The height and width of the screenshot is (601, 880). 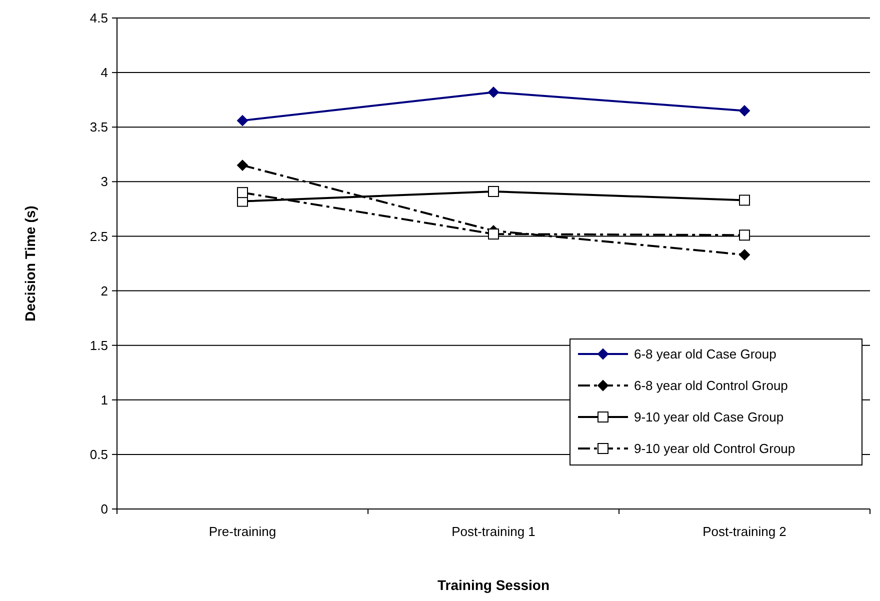 I want to click on legend-label: 6-8 year old Control Group, so click(x=711, y=386).